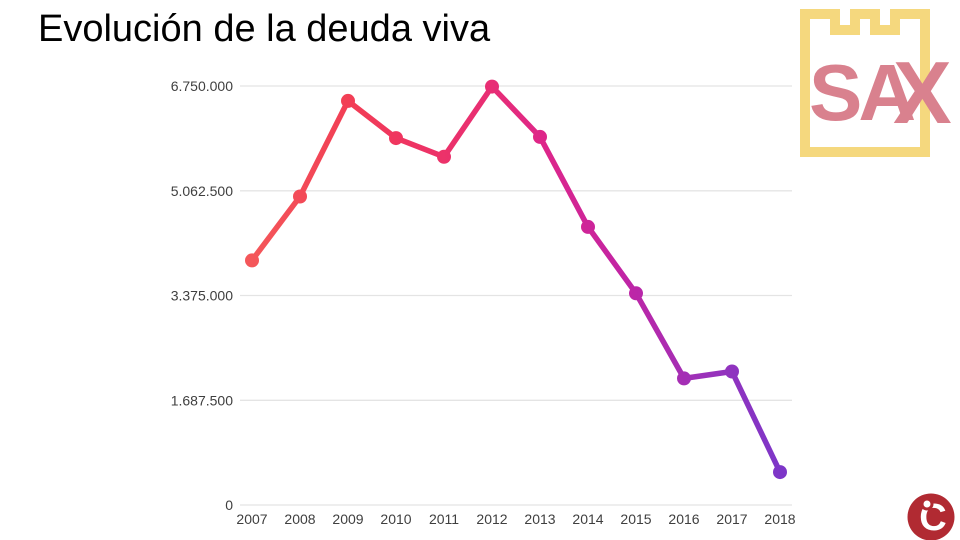  Describe the element at coordinates (780, 472) in the screenshot. I see `data-point-2018` at that location.